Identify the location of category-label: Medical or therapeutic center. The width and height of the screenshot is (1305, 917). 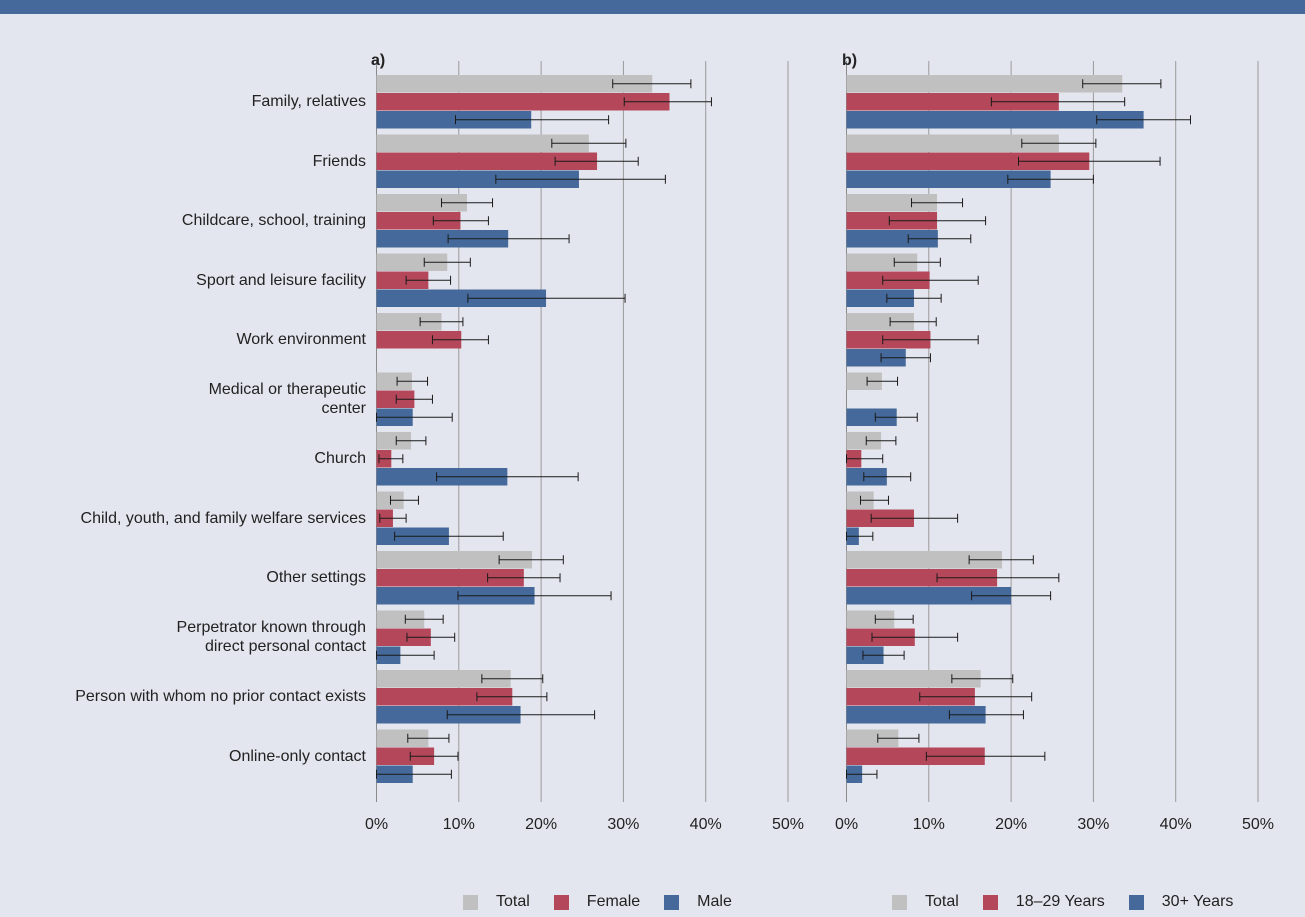
(191, 399).